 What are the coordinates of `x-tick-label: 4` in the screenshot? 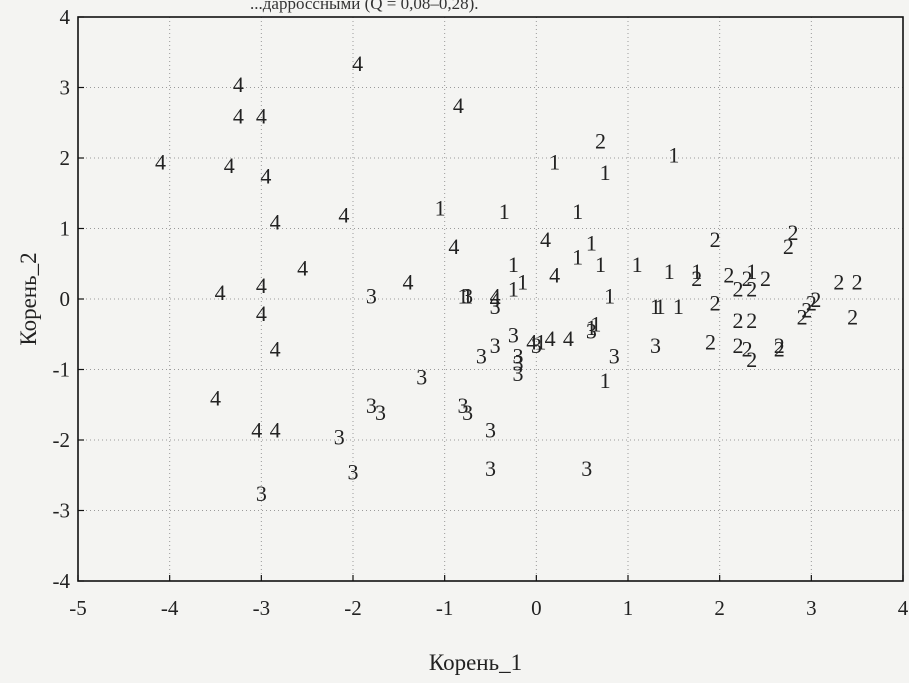 It's located at (903, 608).